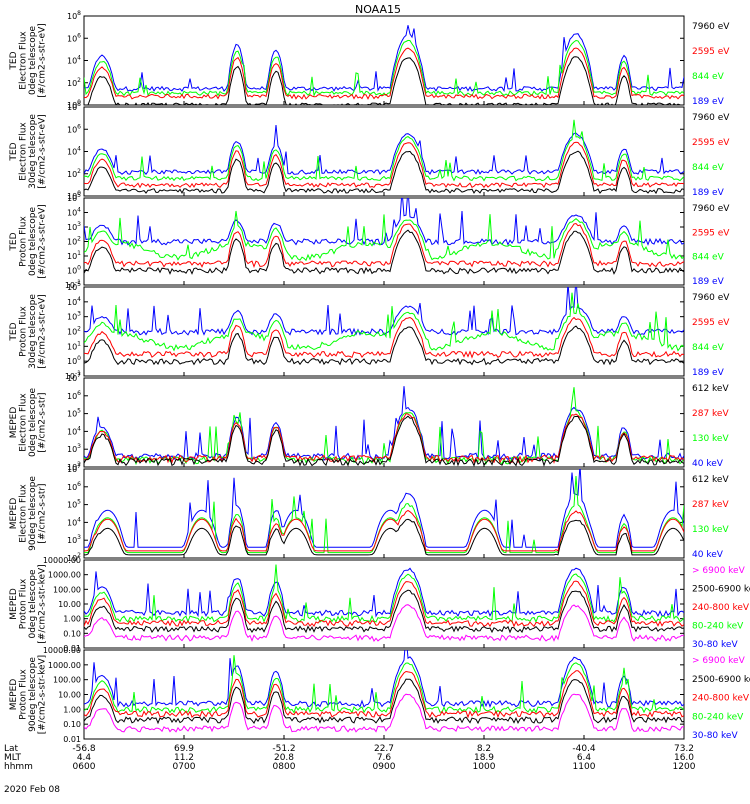 Image resolution: width=750 pixels, height=804 pixels. Describe the element at coordinates (708, 555) in the screenshot. I see `legend-entry: 40 keV` at that location.